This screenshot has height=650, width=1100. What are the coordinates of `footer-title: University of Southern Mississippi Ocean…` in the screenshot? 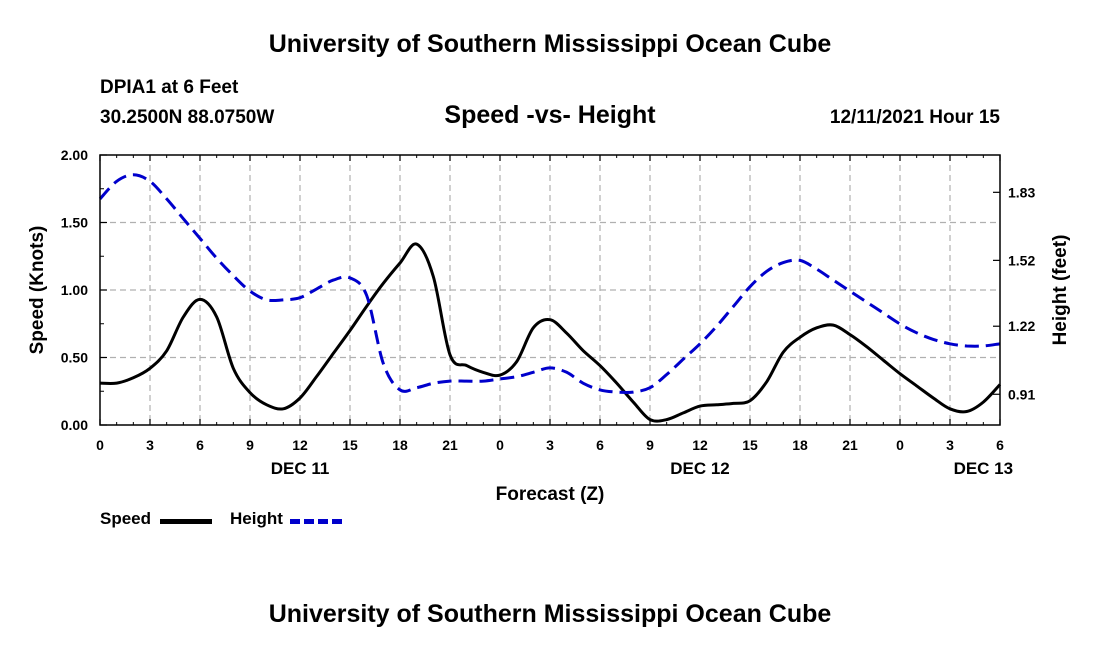 It's located at (550, 614).